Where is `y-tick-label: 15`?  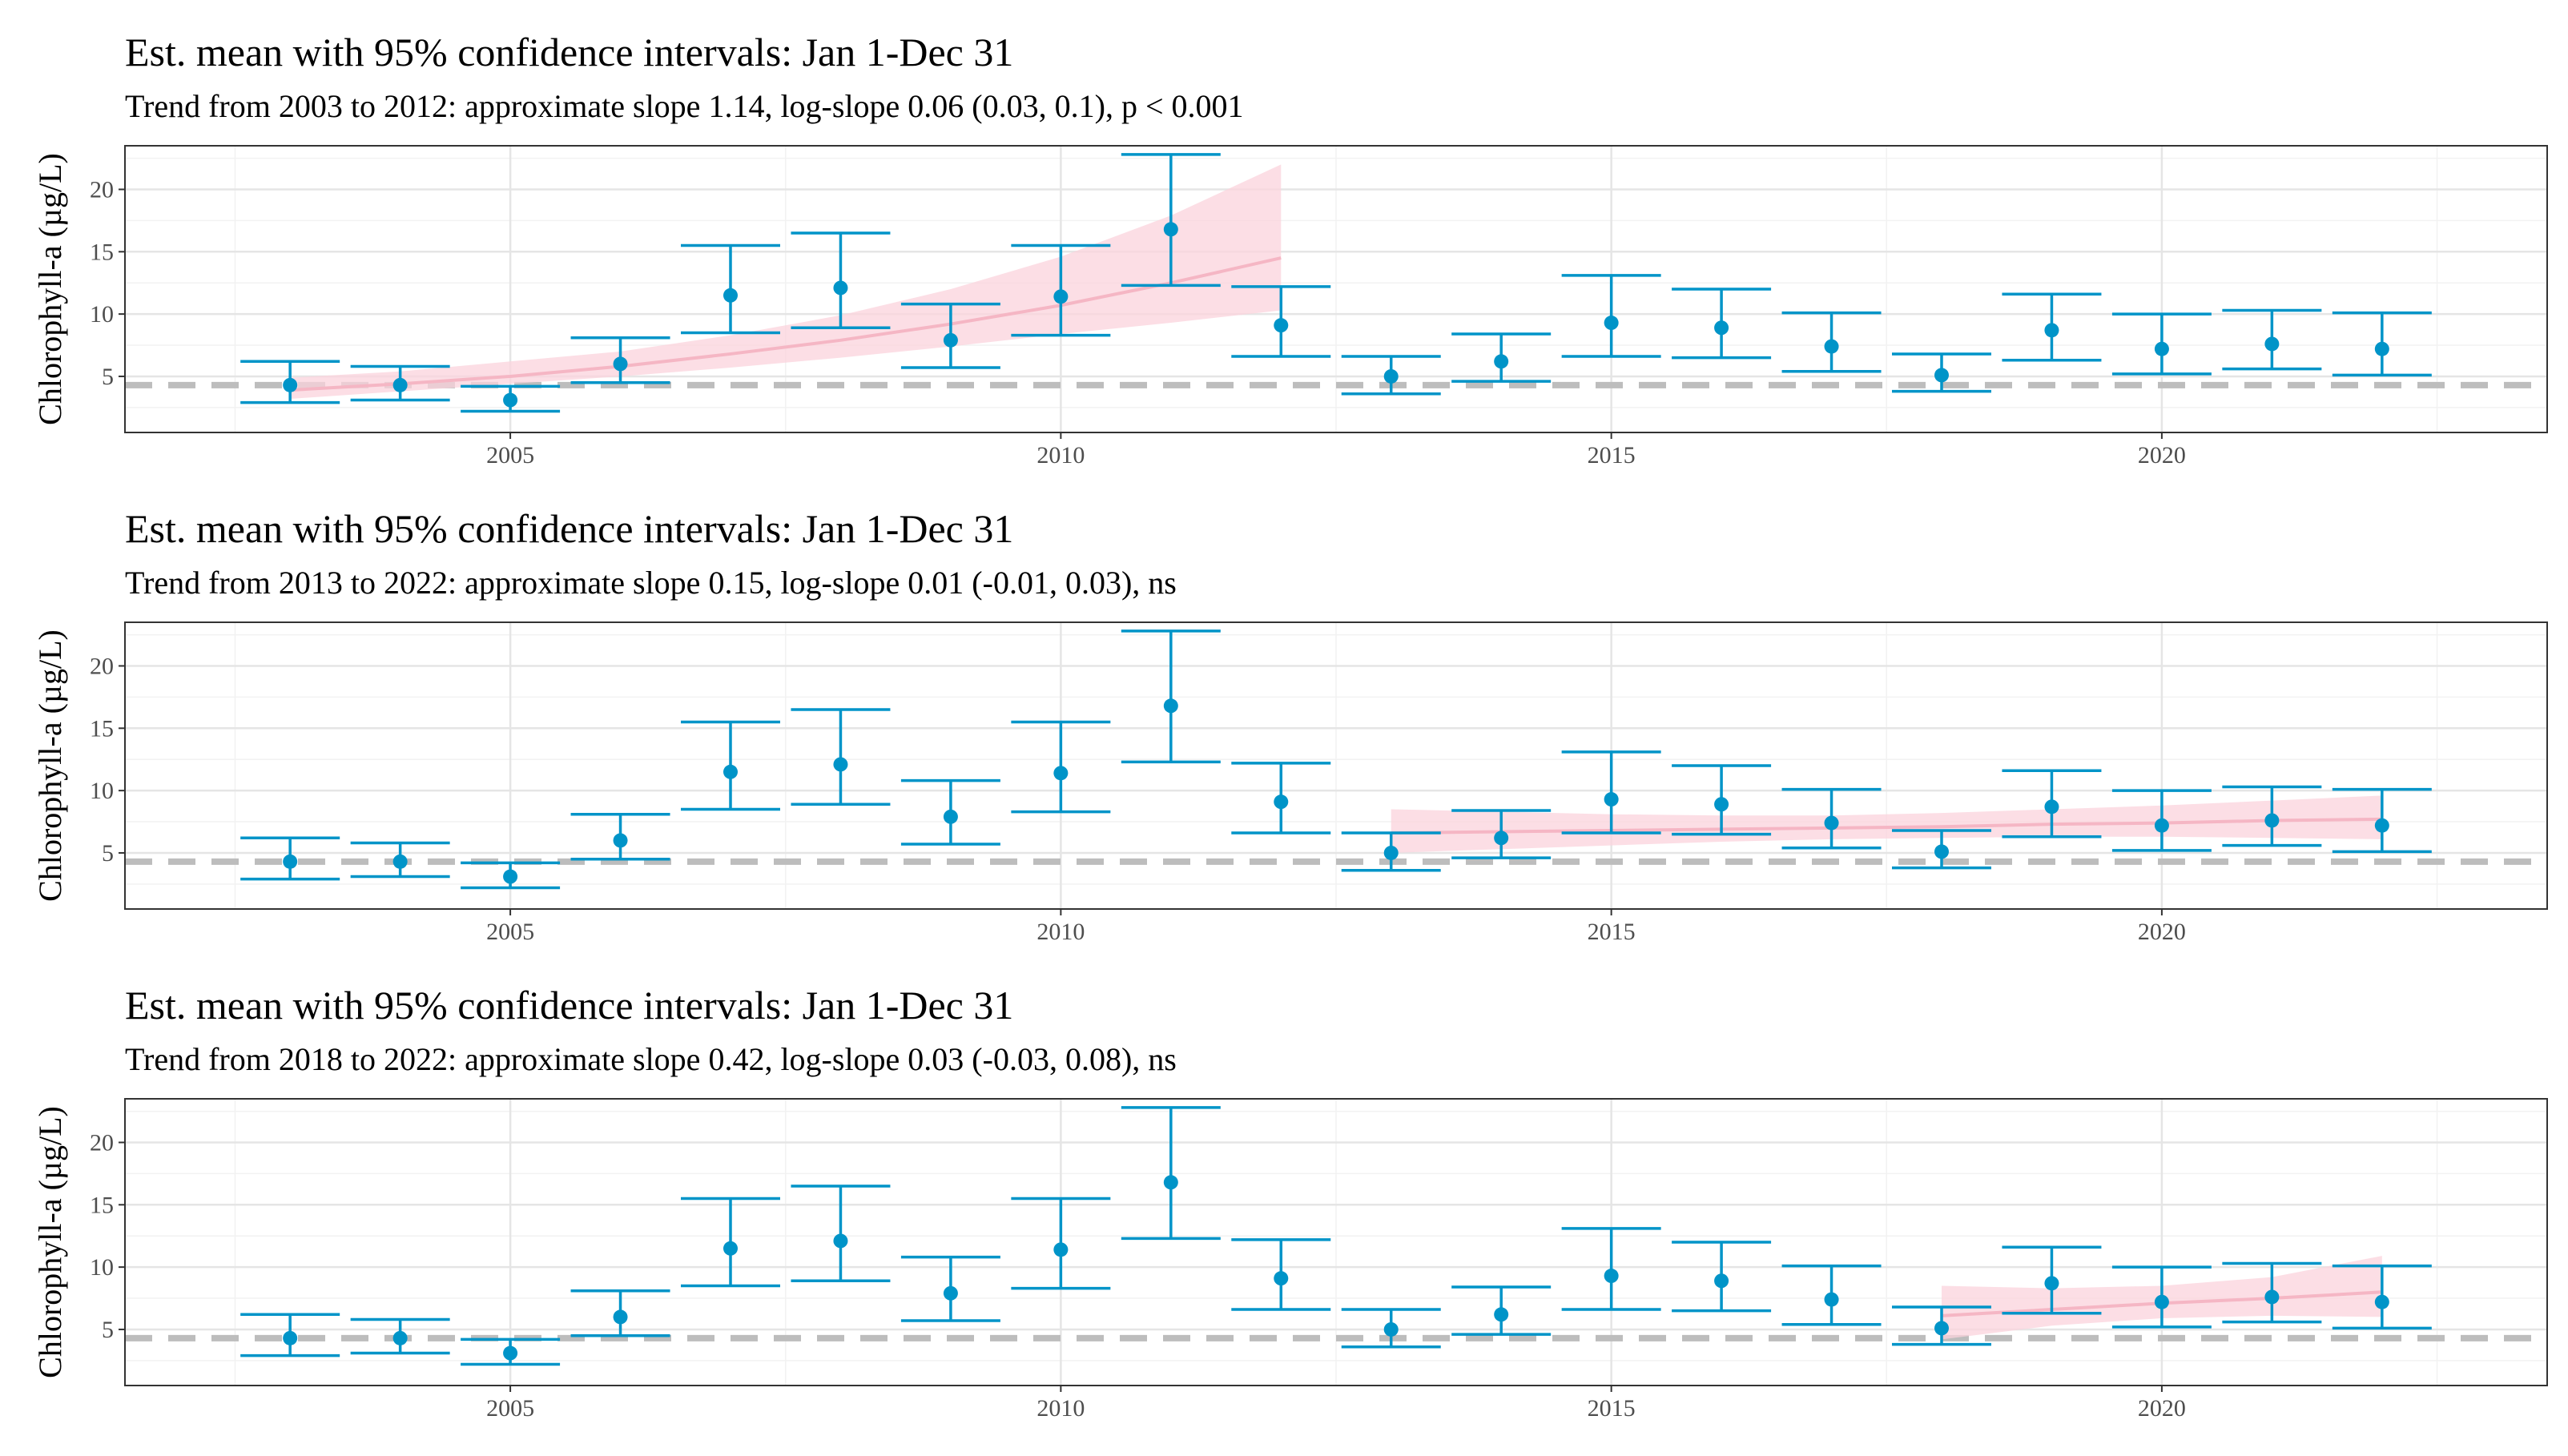
y-tick-label: 15 is located at coordinates (102, 728).